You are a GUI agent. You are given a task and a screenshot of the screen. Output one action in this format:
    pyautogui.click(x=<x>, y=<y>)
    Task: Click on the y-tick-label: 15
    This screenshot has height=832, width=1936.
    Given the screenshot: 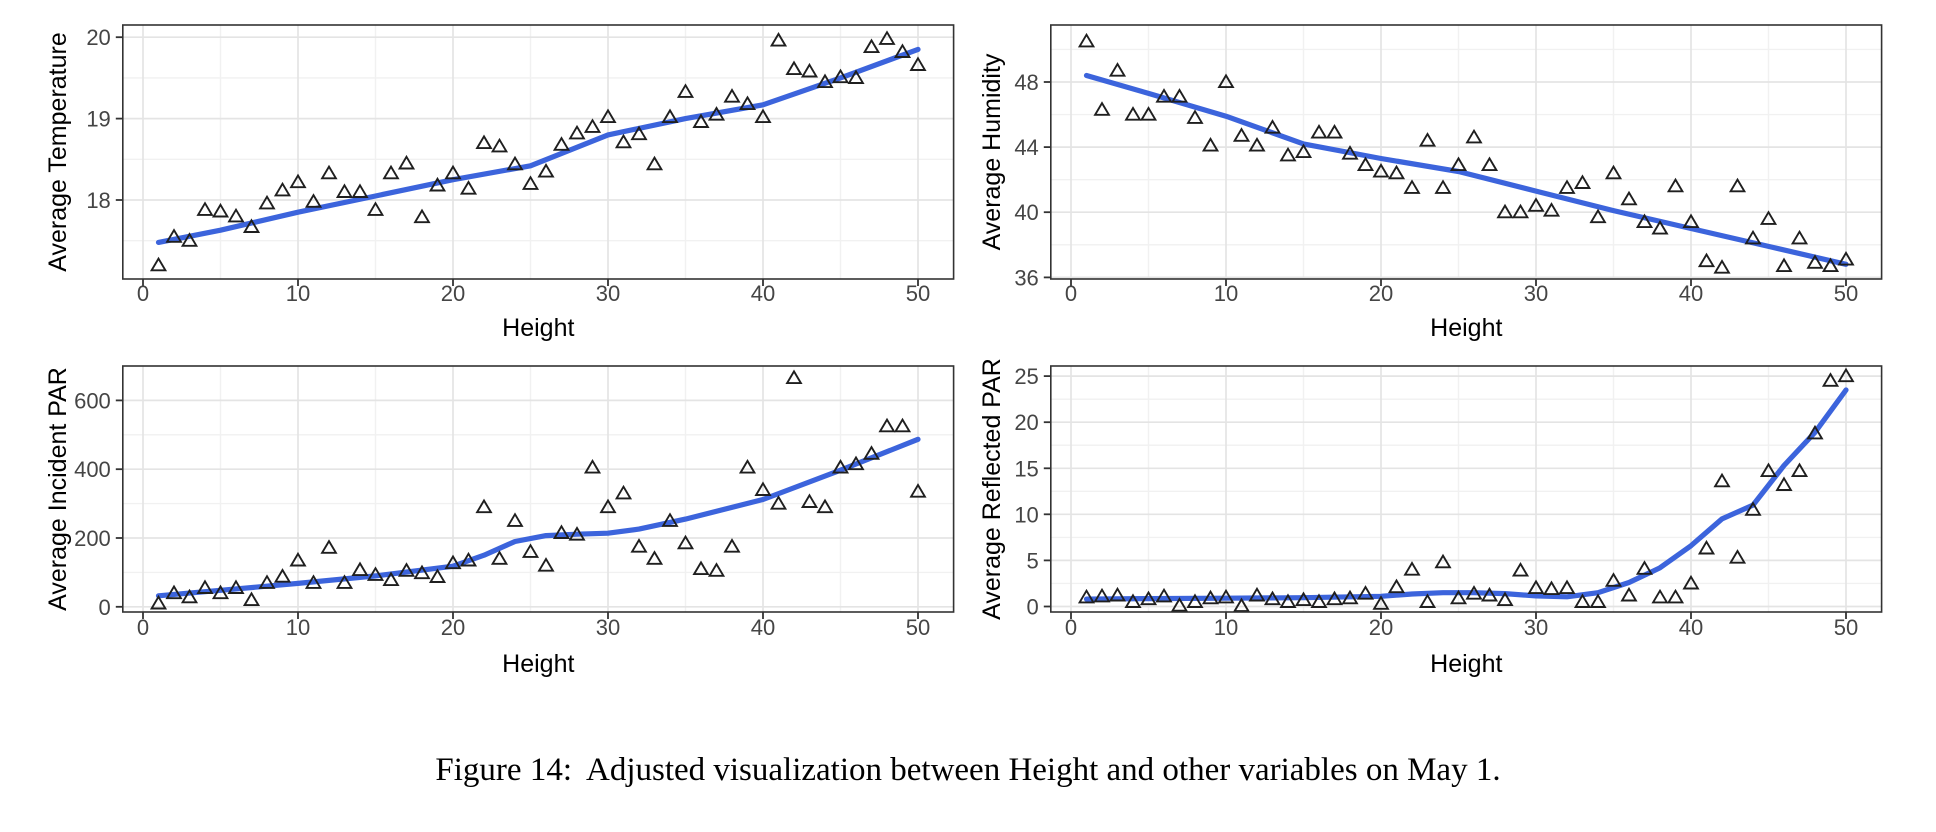 What is the action you would take?
    pyautogui.click(x=1026, y=468)
    